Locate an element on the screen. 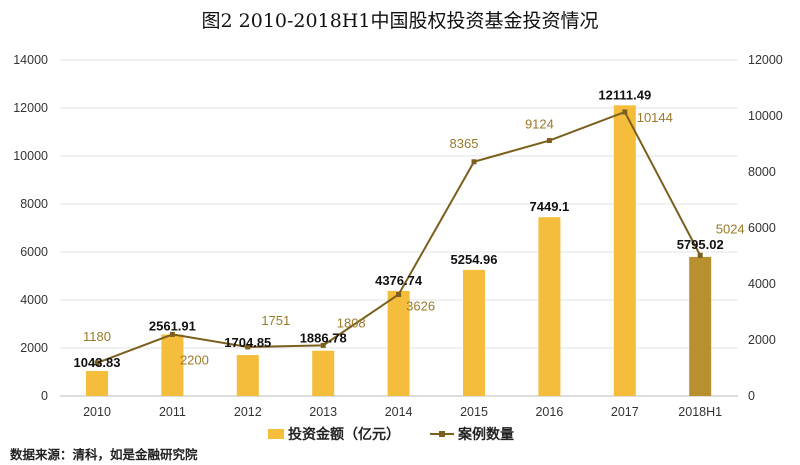 Image resolution: width=800 pixels, height=465 pixels. x-axis-tick: 2013 is located at coordinates (323, 412).